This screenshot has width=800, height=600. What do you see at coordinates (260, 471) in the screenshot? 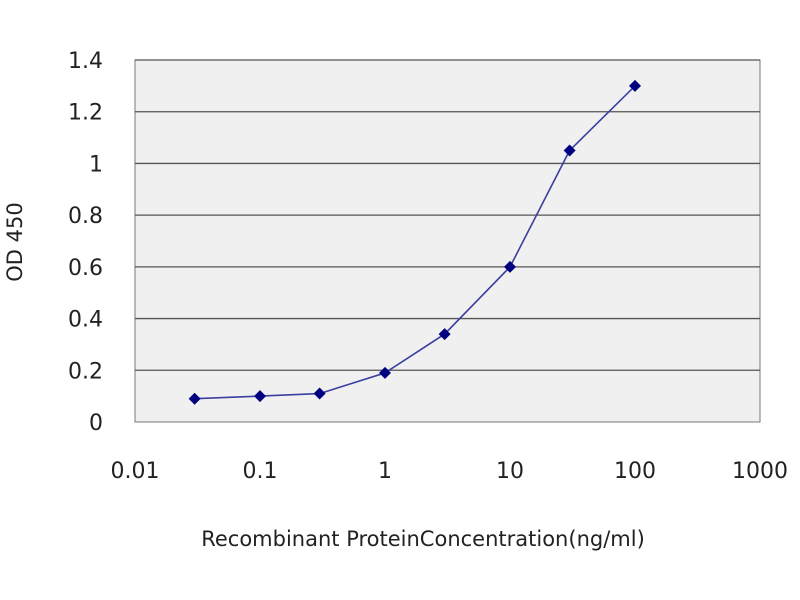
I see `x-tick-label: 0.1` at bounding box center [260, 471].